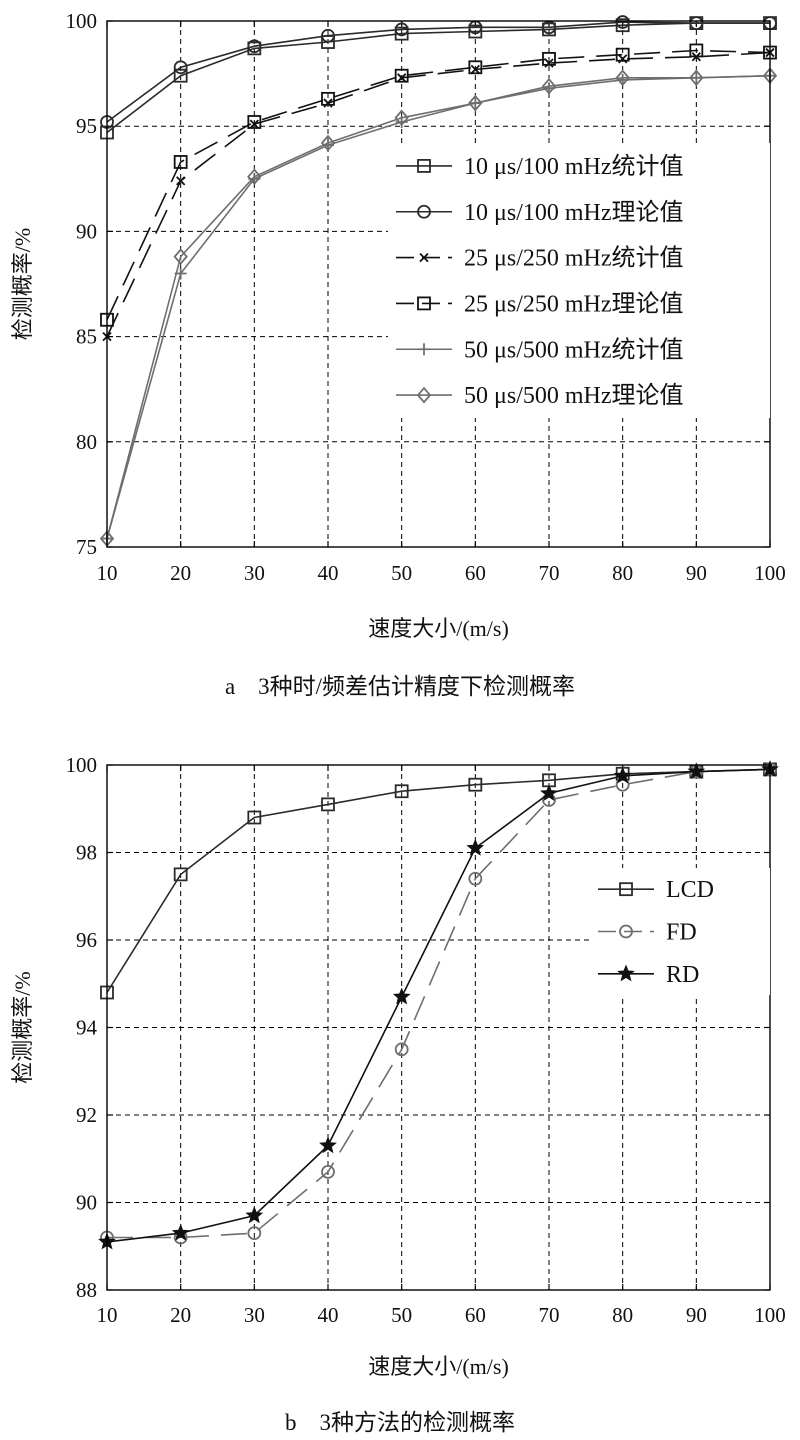 This screenshot has width=800, height=1440. I want to click on y-tick-label: 96, so click(86, 940).